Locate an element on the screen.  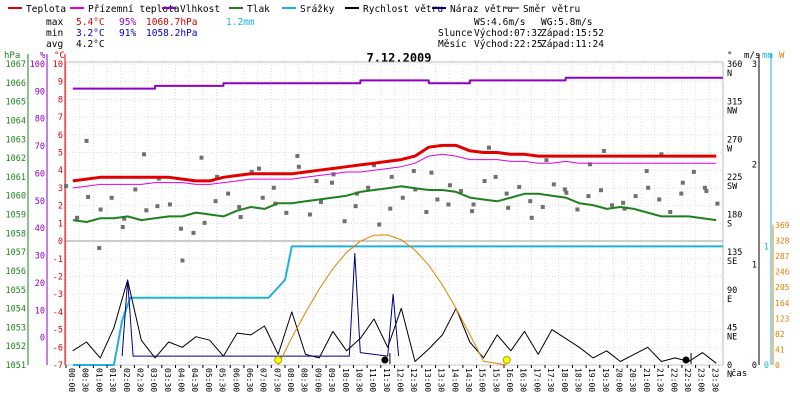
dir-unit: ° is located at coordinates (729, 56).